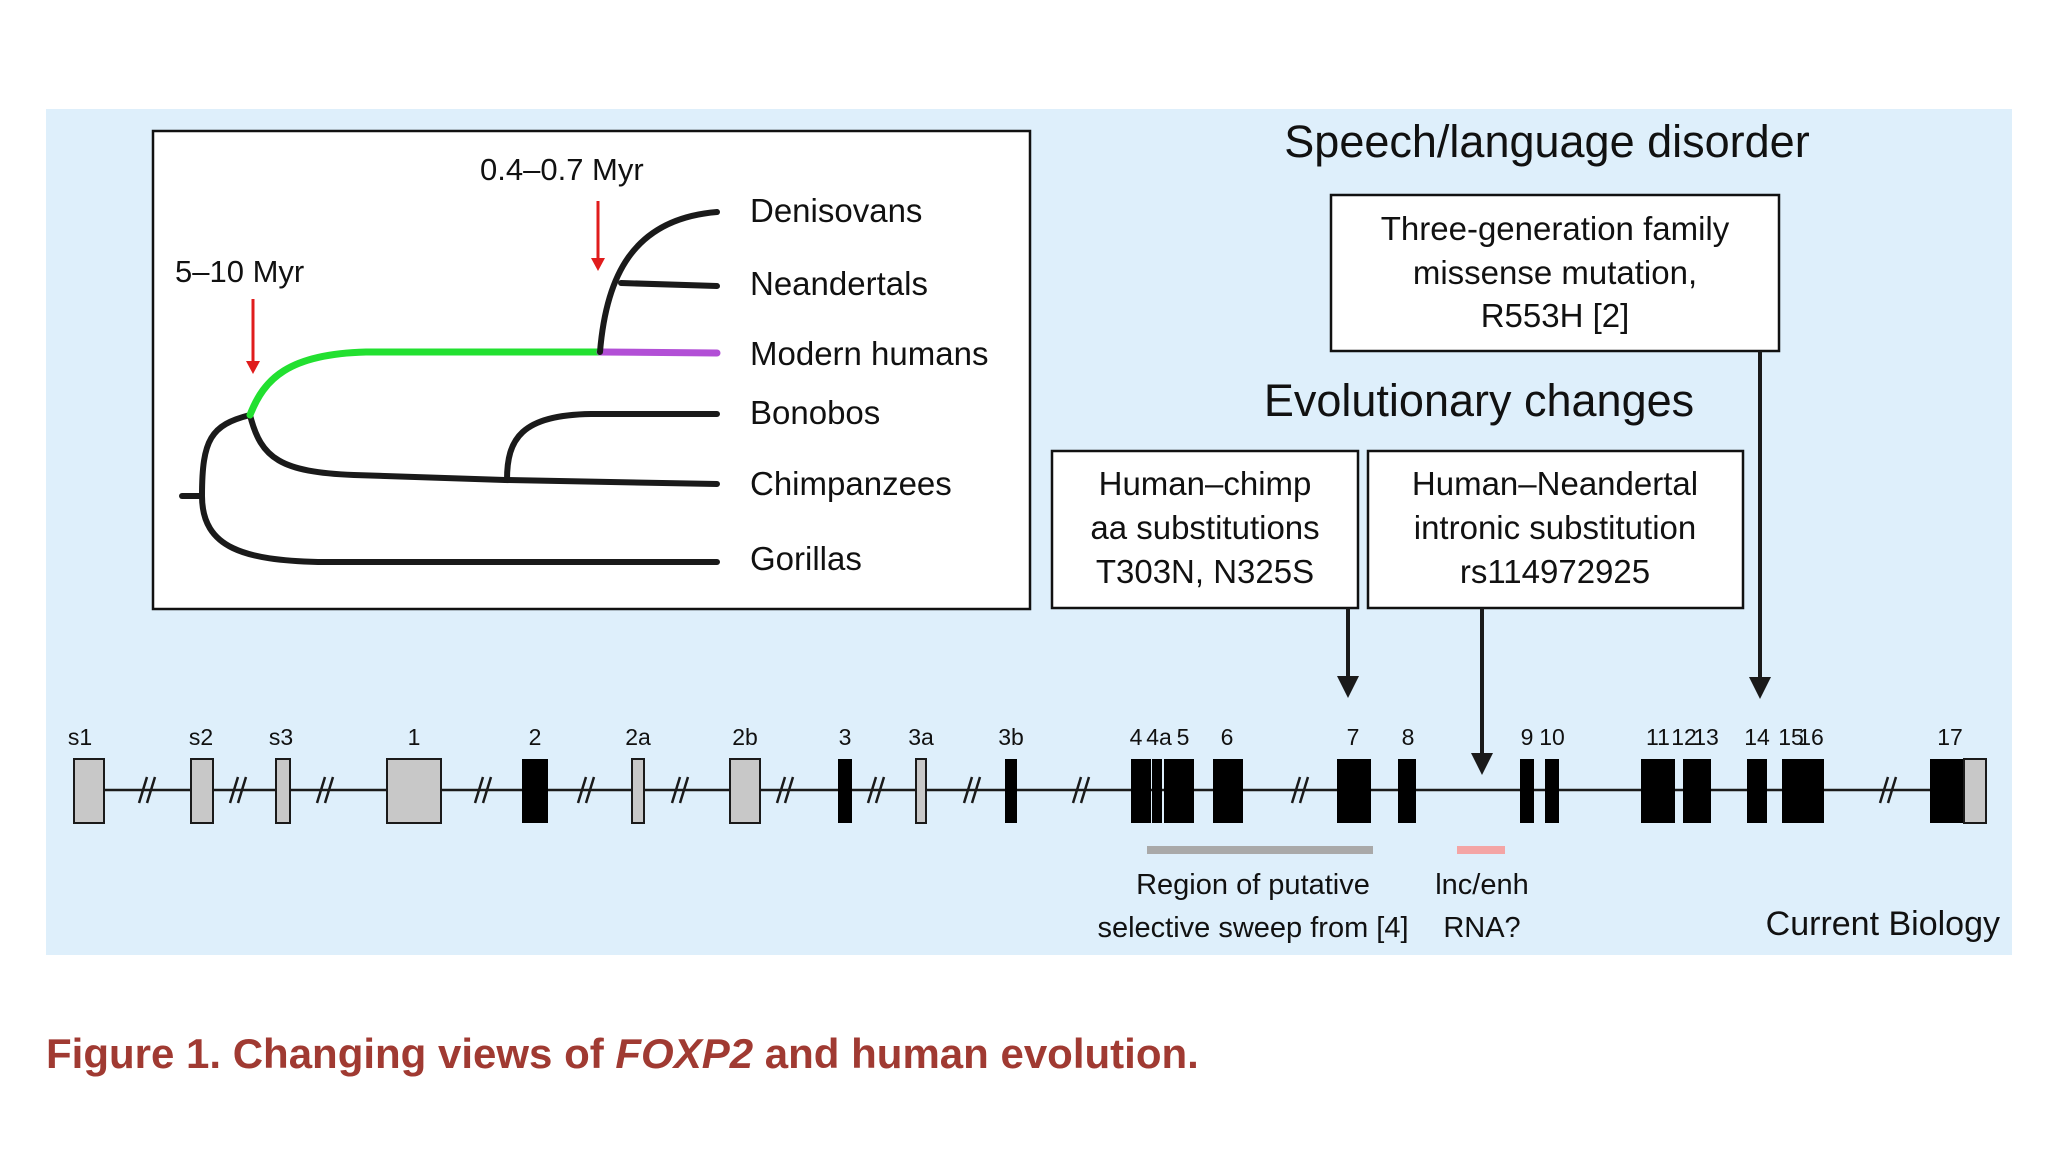 This screenshot has width=2048, height=1152. I want to click on exon-label-s2: s2, so click(201, 737).